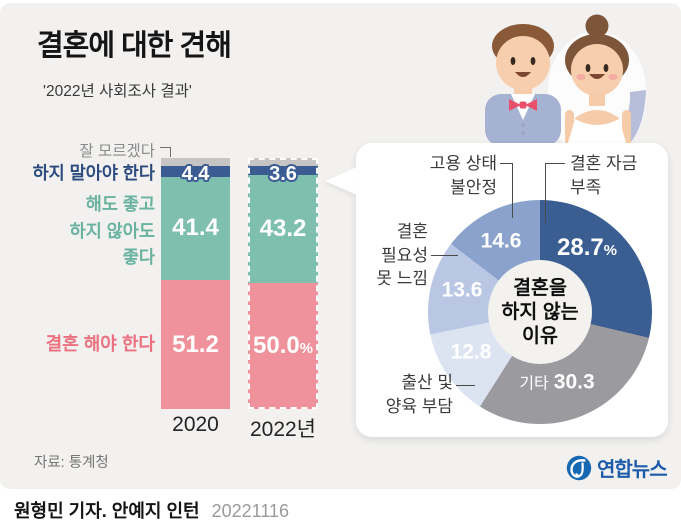  I want to click on bar-segment: 50.0%, so click(283, 346).